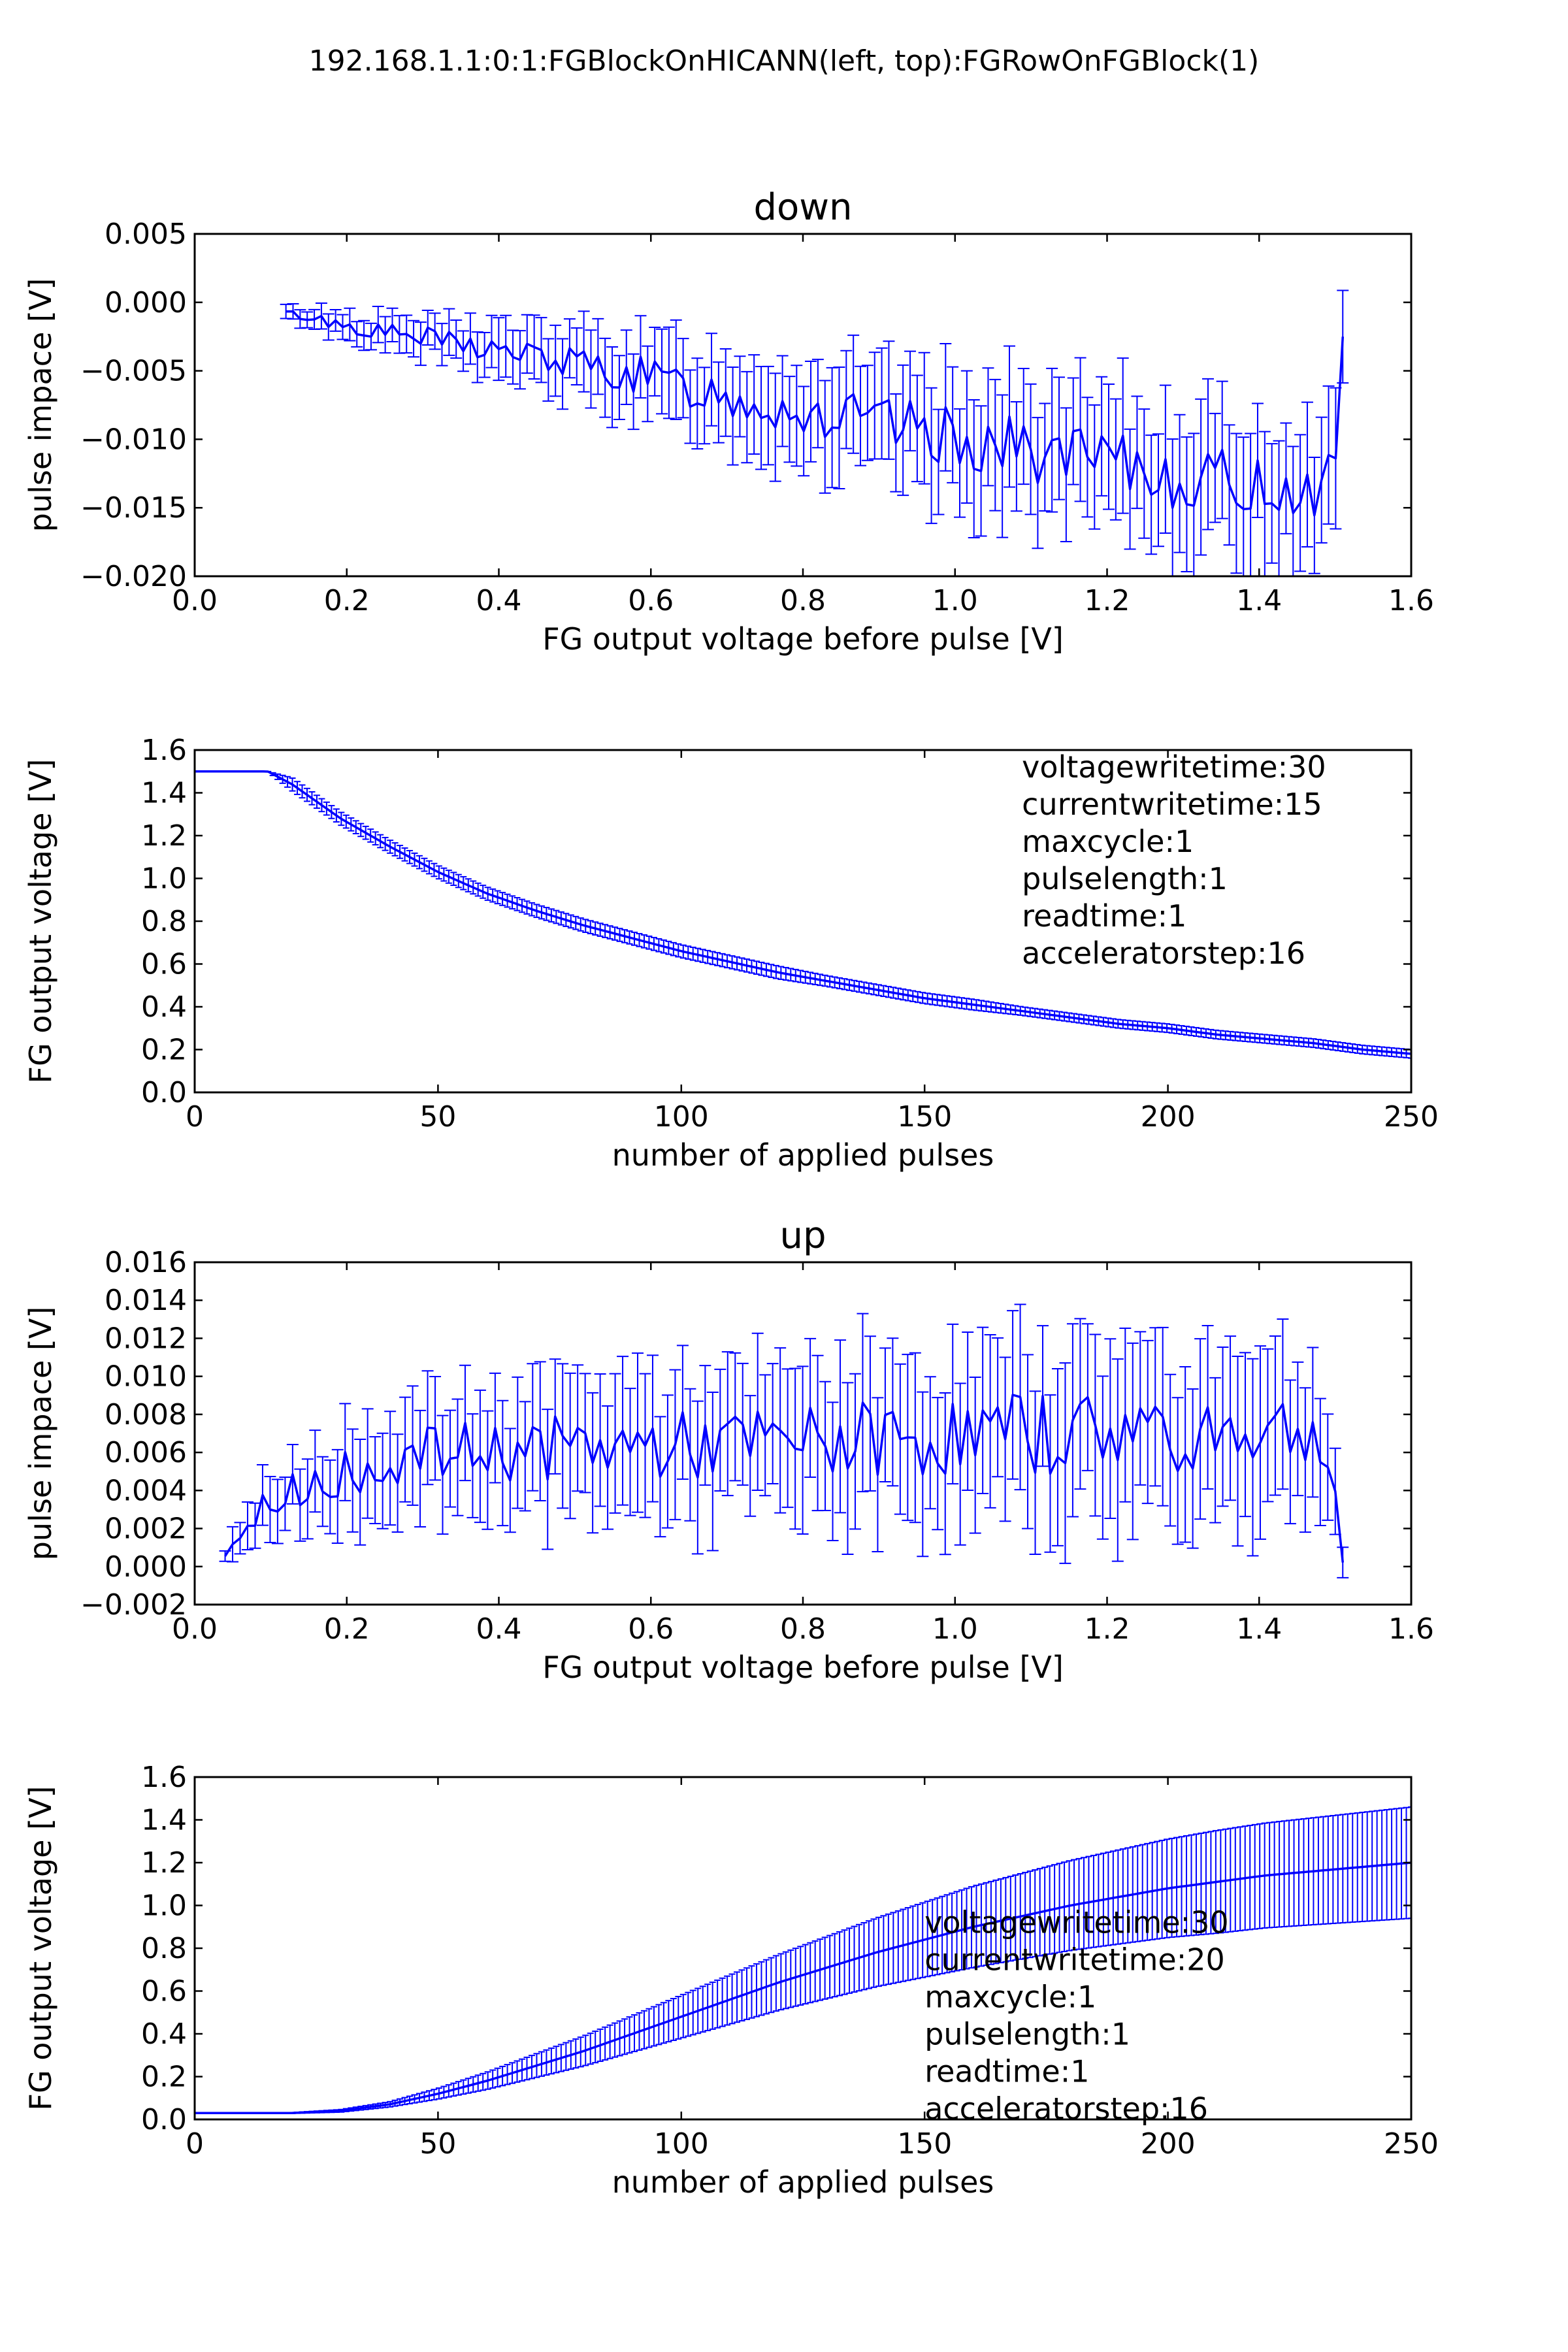  I want to click on y-tick-label: −0.020, so click(133, 576).